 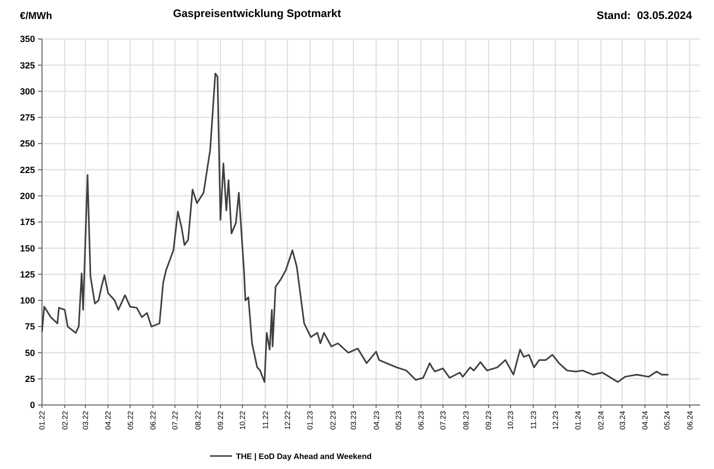 I want to click on y-tick-label: 75, so click(x=29, y=327).